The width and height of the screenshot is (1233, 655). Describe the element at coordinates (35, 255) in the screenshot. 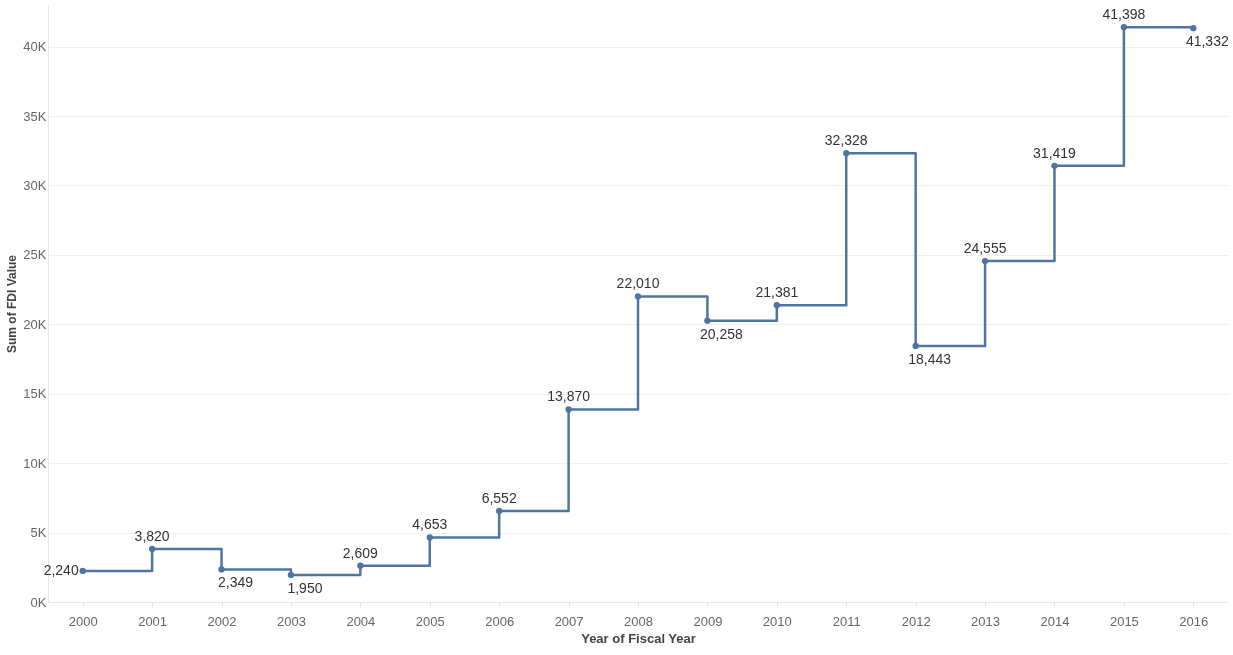

I see `y-tick-label: 25K` at that location.